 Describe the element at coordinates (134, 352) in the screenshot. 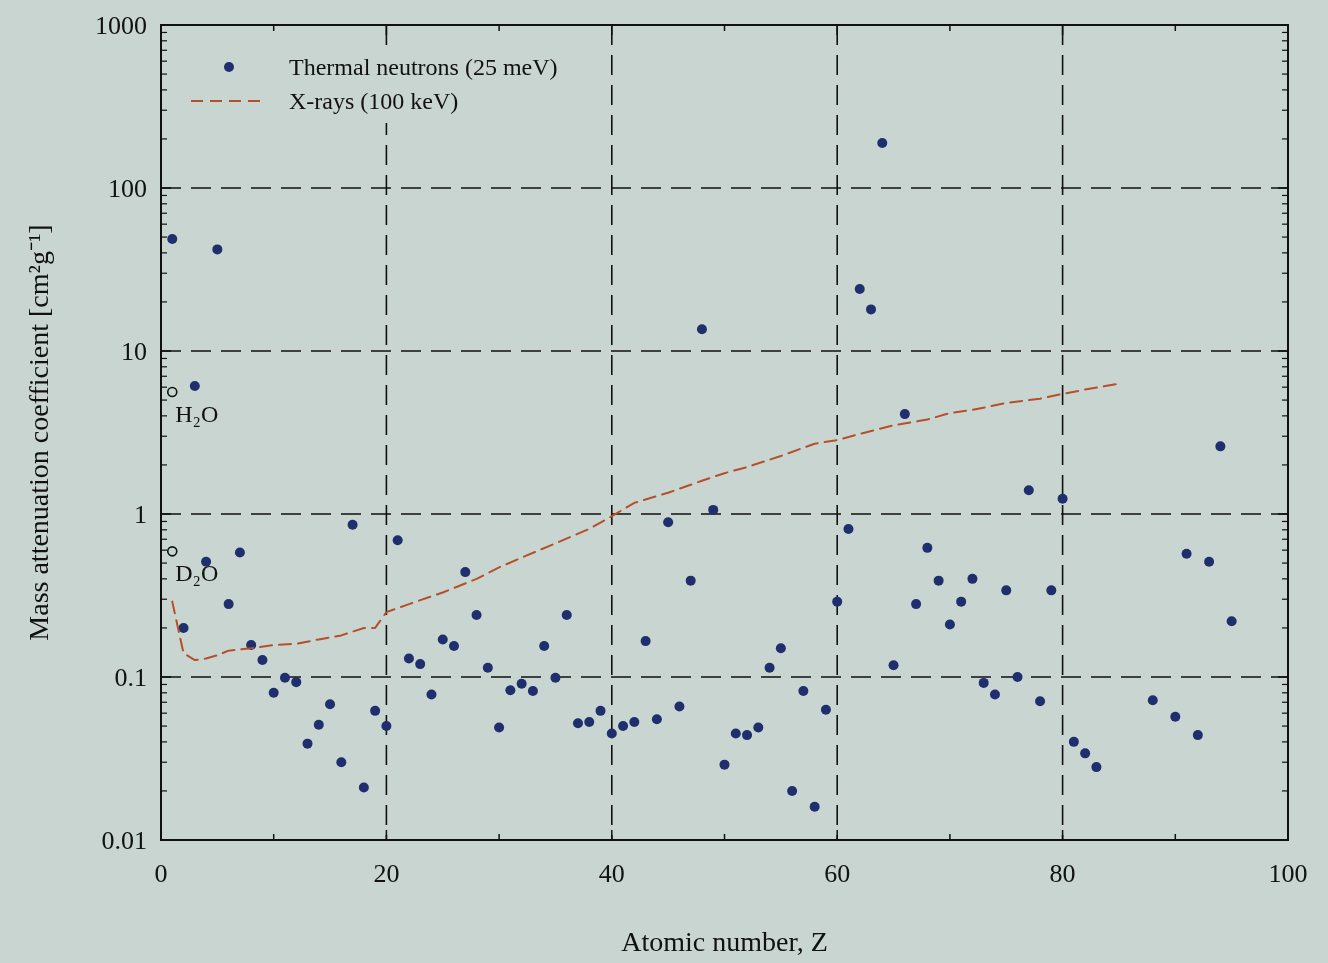

I see `y-tick-label: 10` at that location.